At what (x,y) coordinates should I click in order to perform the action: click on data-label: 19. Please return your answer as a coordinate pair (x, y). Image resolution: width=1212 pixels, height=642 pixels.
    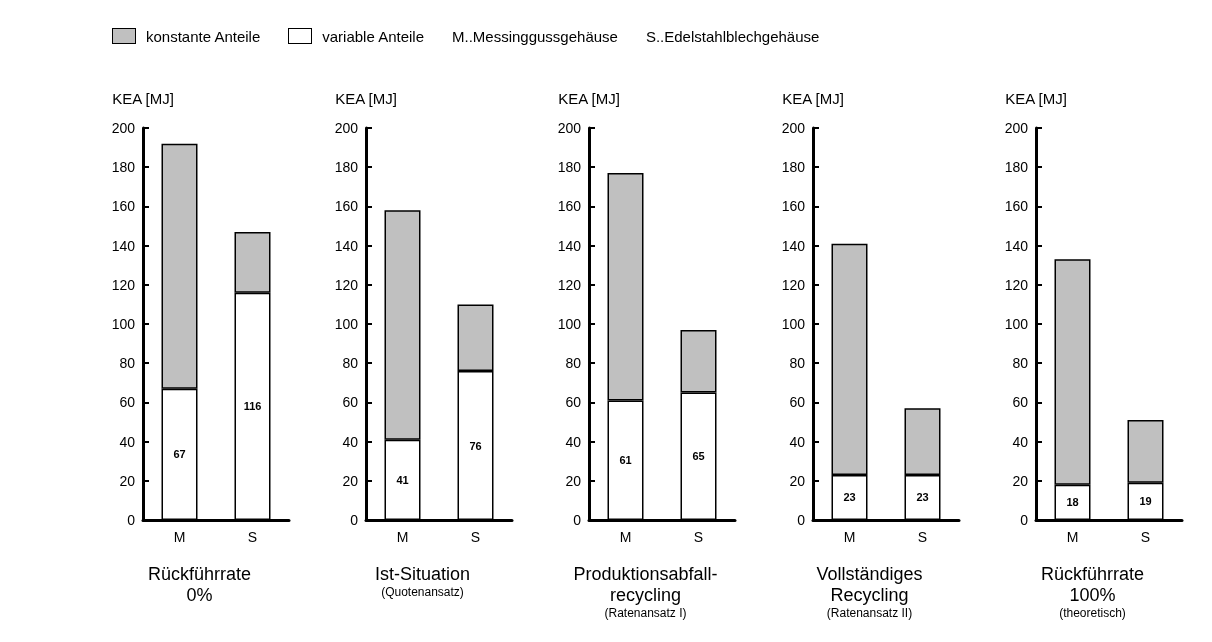
    Looking at the image, I should click on (1145, 501).